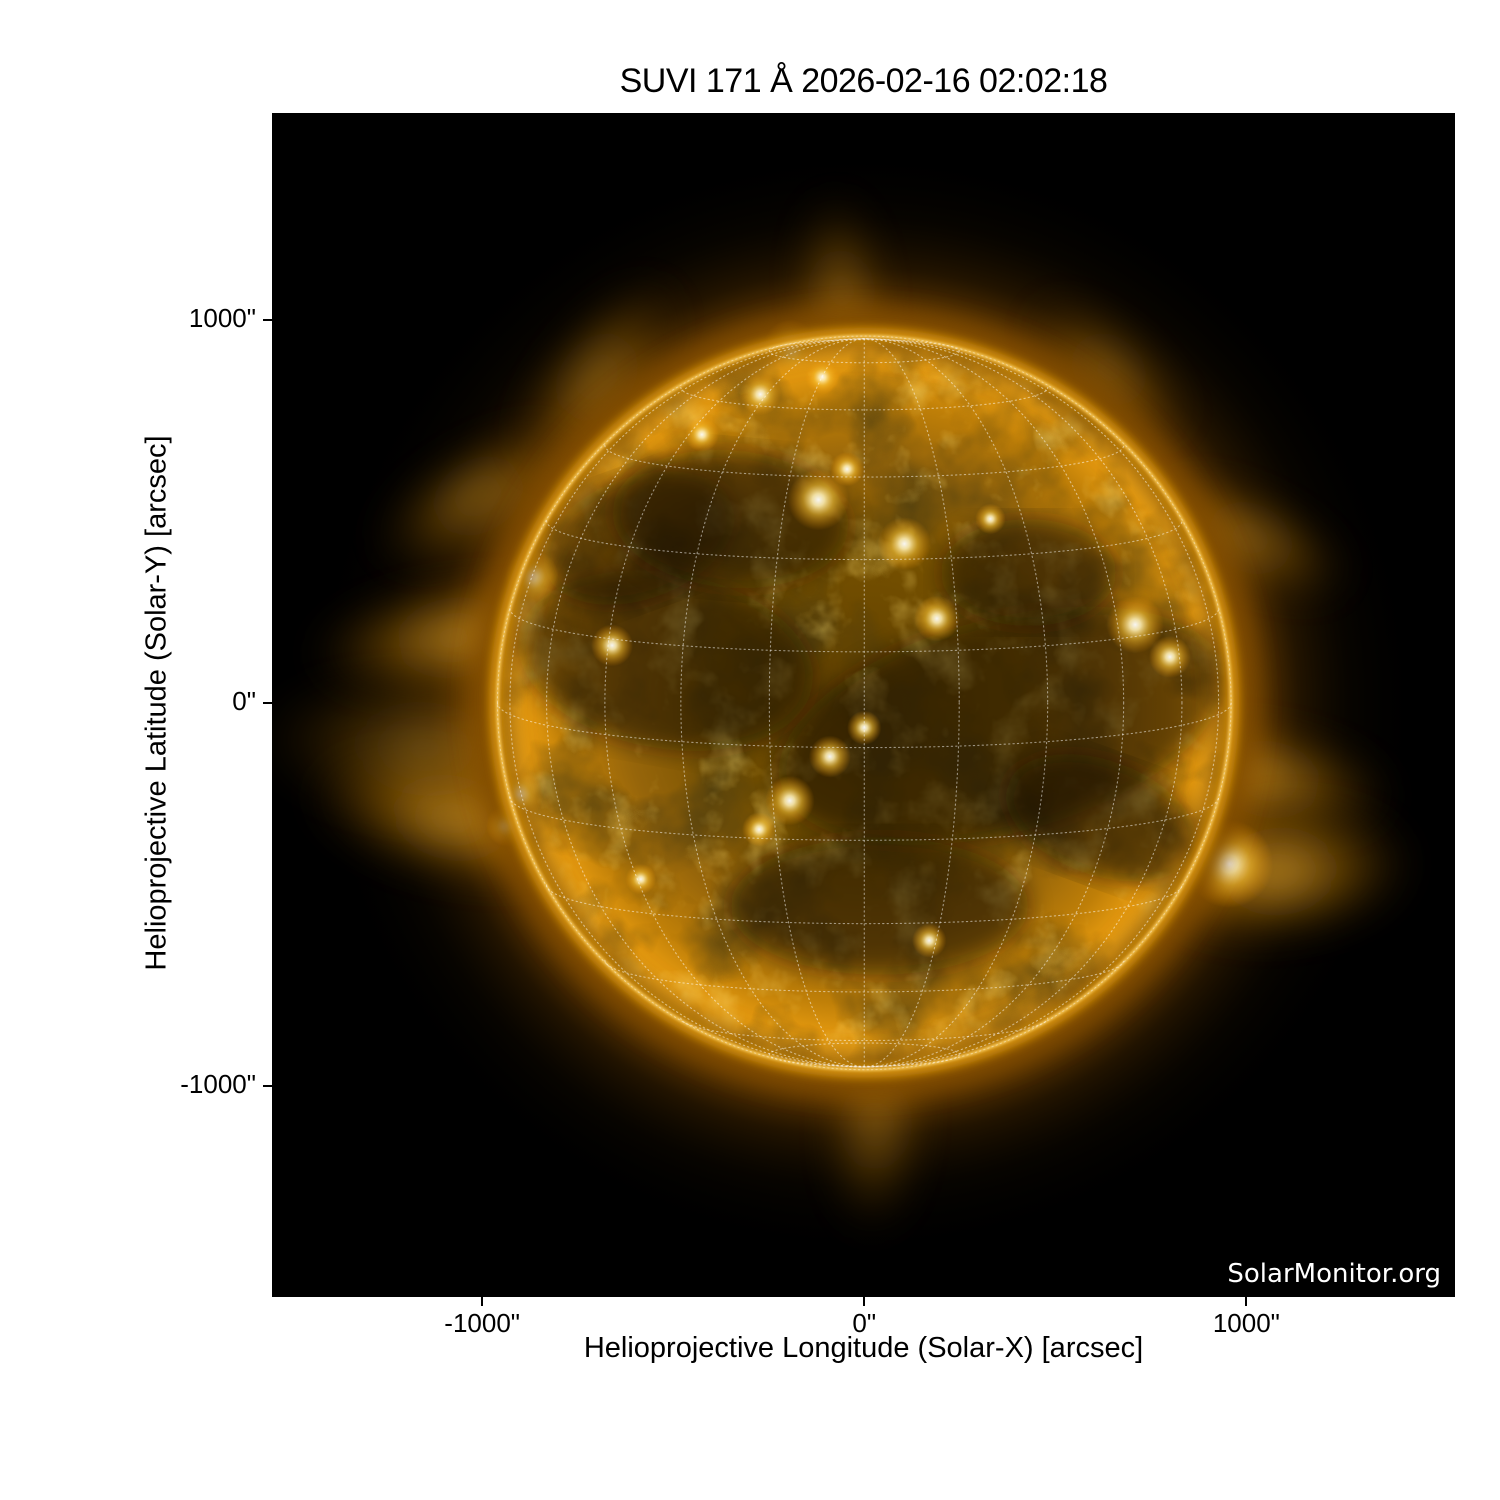 The width and height of the screenshot is (1500, 1500). I want to click on x-tick-label: -1000", so click(482, 1323).